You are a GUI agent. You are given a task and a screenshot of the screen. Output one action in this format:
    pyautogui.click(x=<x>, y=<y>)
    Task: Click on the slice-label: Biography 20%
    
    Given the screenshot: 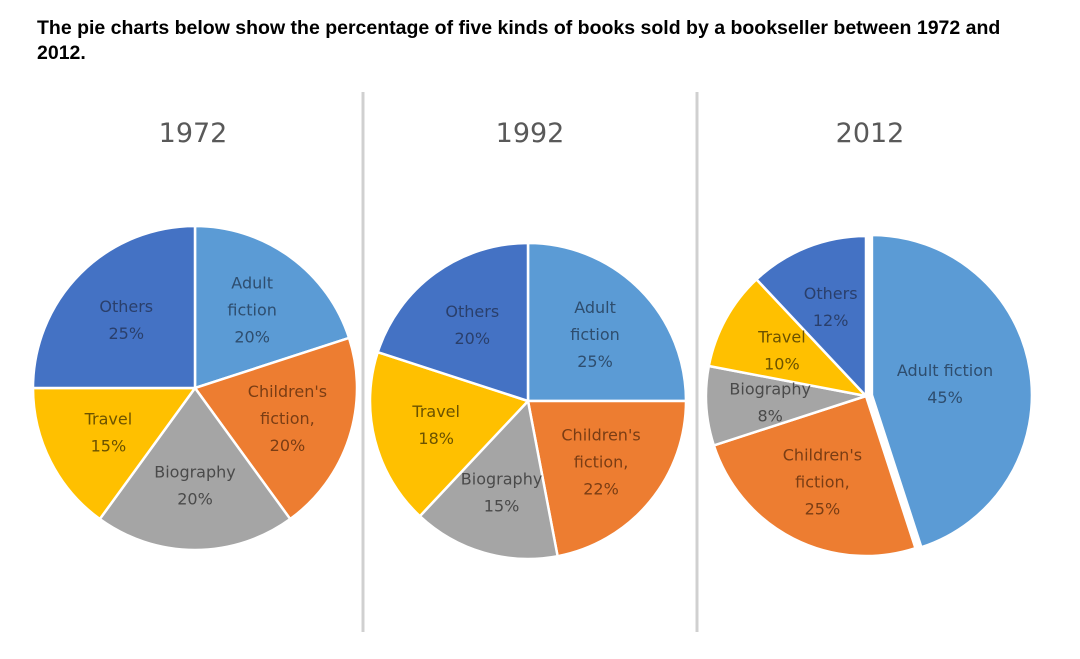 What is the action you would take?
    pyautogui.click(x=195, y=486)
    